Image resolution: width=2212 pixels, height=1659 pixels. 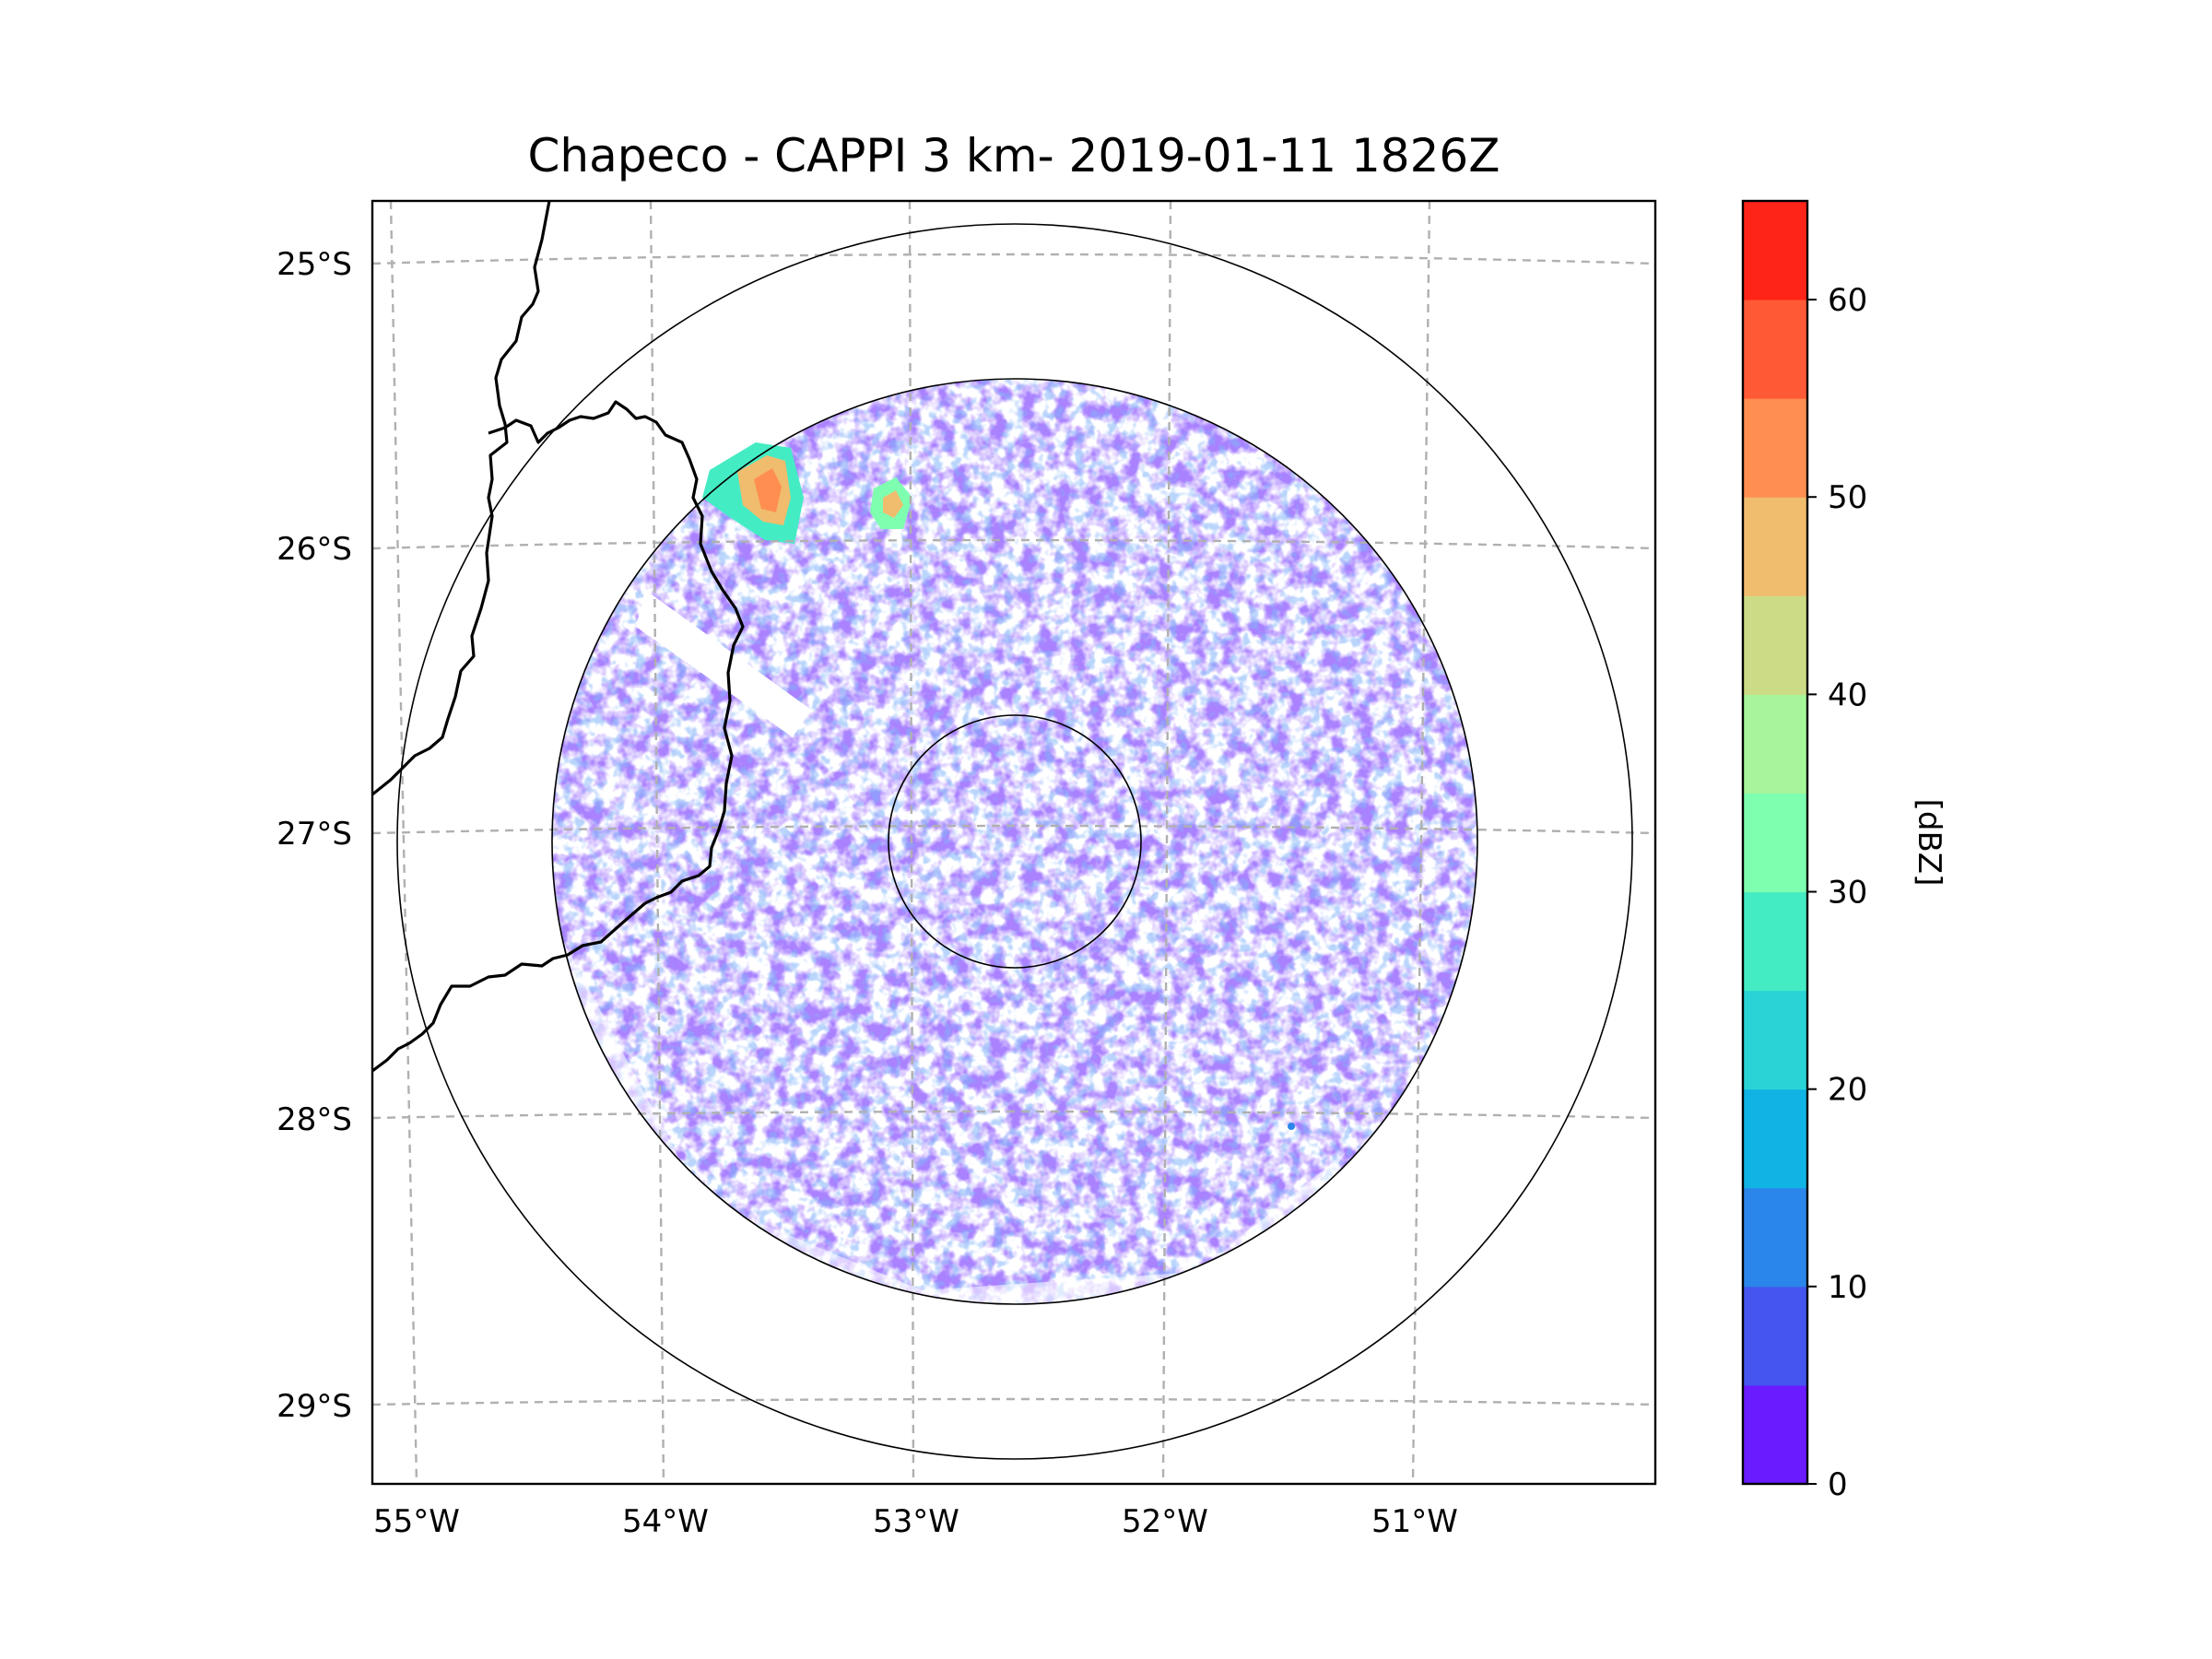 I want to click on colorbar: 0 10 20 30 40 50 60 [dBZ], so click(x=1844, y=851).